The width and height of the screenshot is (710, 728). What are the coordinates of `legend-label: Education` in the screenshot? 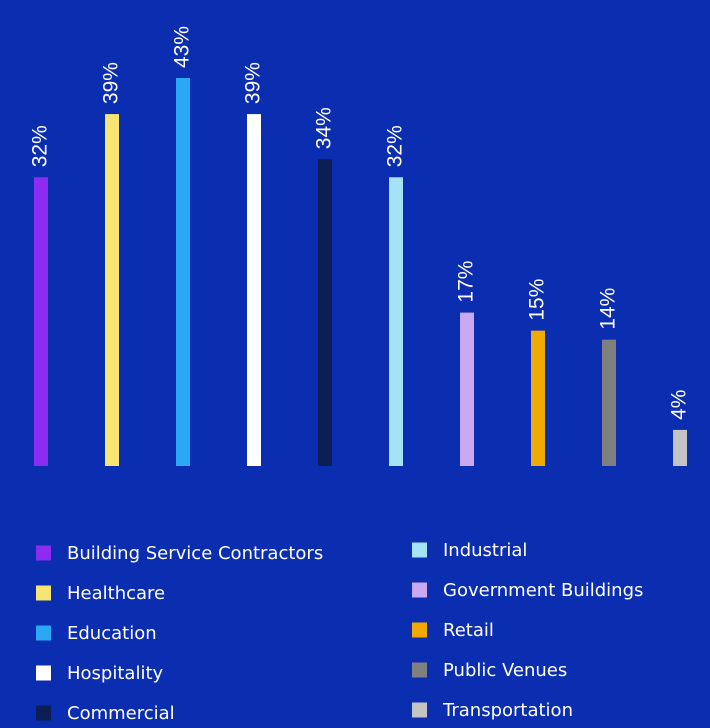 It's located at (112, 633).